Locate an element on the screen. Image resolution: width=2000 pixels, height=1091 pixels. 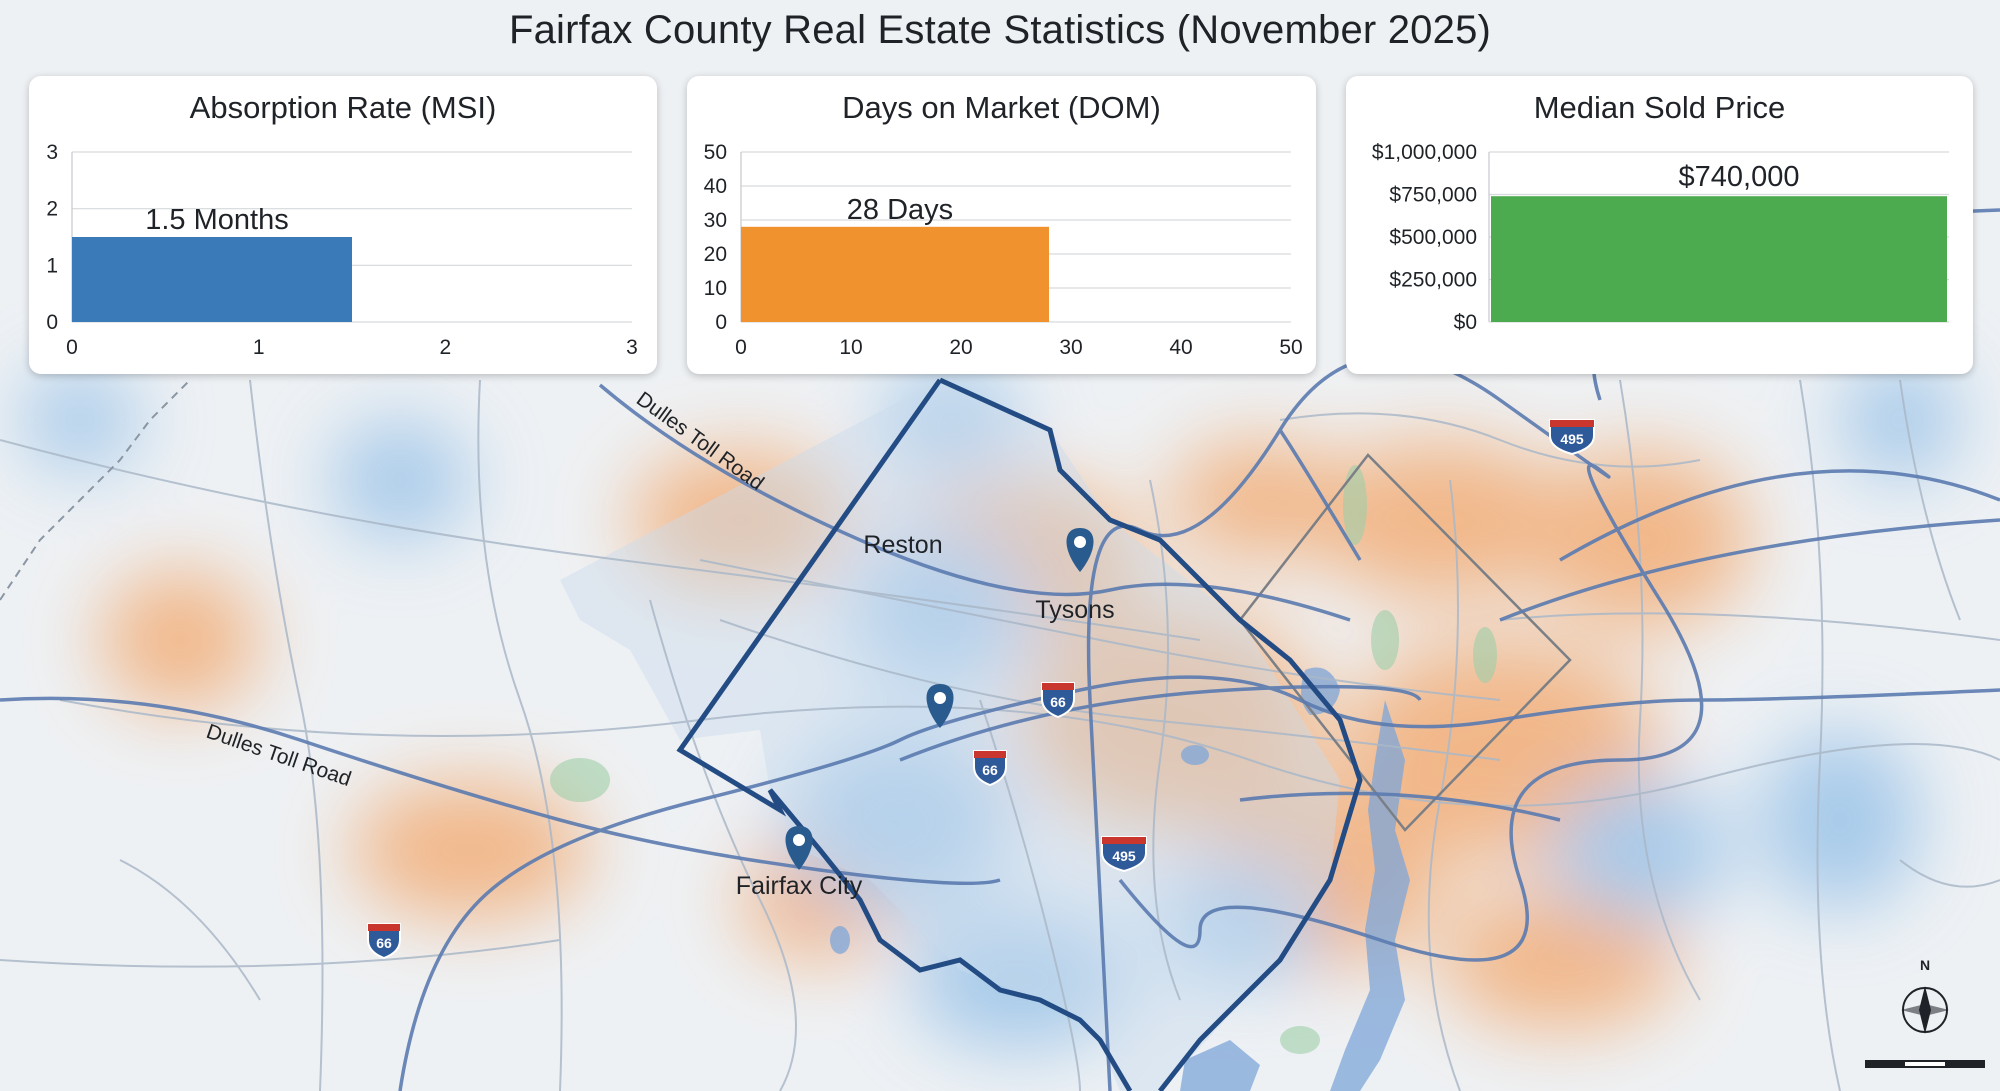
price-y-tick-label: $250,000 is located at coordinates (1433, 280).